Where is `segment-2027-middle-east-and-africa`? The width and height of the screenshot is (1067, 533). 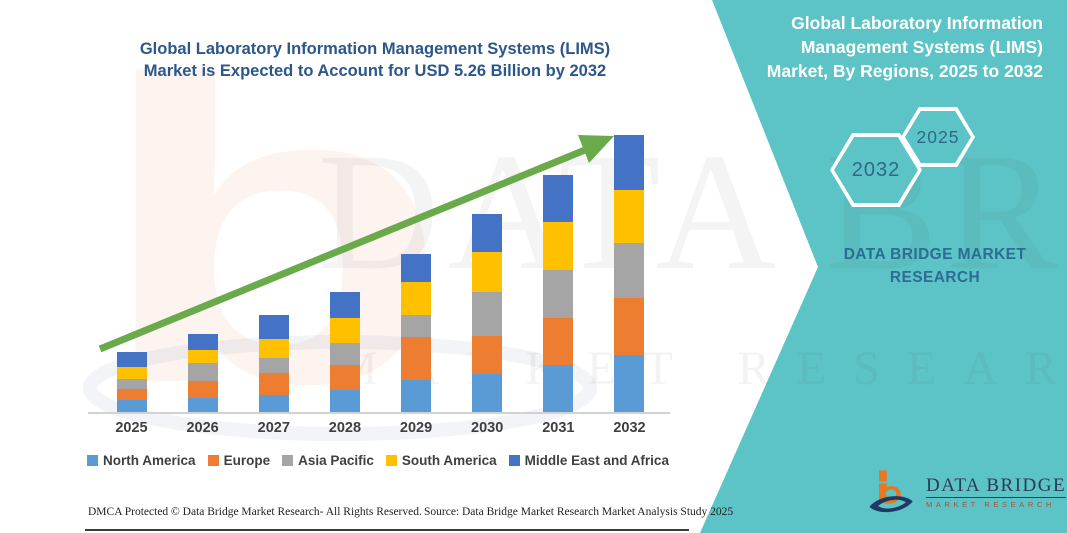 segment-2027-middle-east-and-africa is located at coordinates (273, 327).